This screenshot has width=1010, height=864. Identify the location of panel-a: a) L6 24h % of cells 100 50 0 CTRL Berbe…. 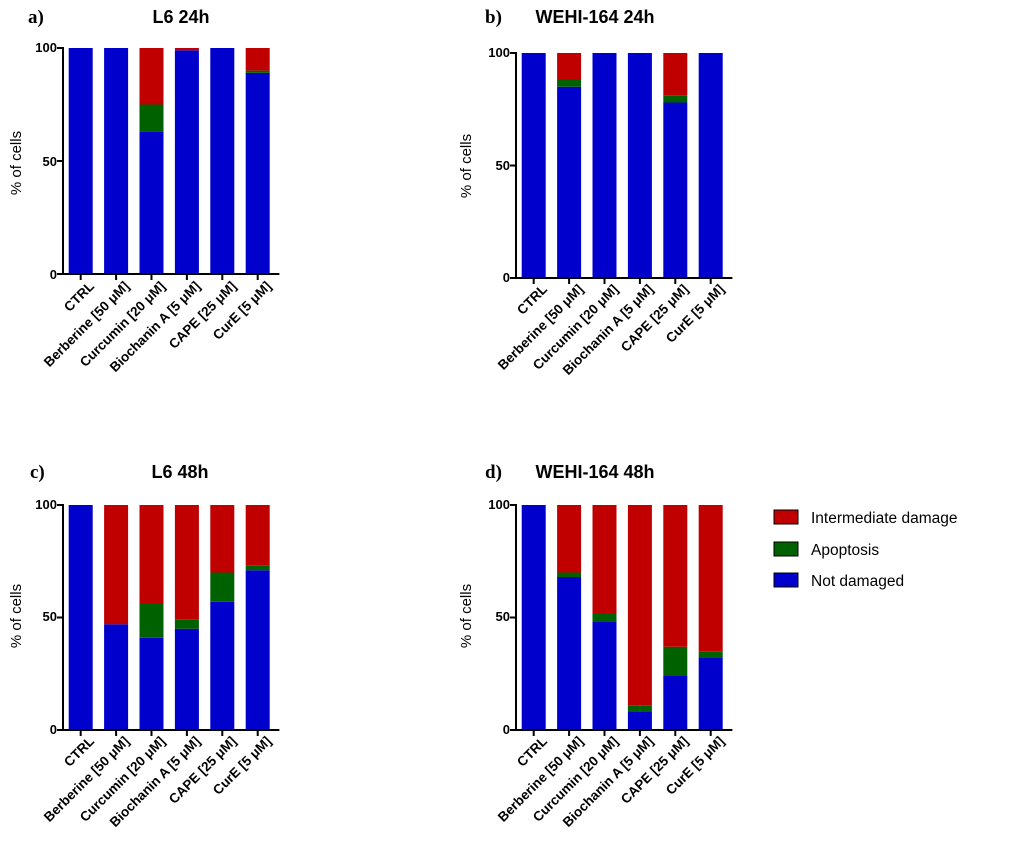
(144, 191).